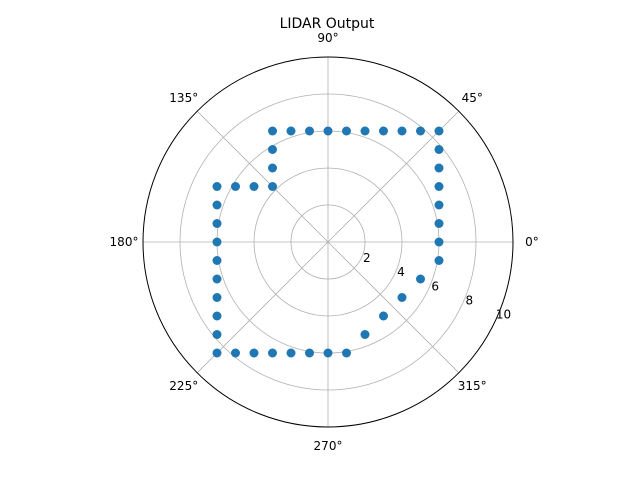 The height and width of the screenshot is (480, 640). What do you see at coordinates (532, 242) in the screenshot?
I see `angle-tick-label: 0°` at bounding box center [532, 242].